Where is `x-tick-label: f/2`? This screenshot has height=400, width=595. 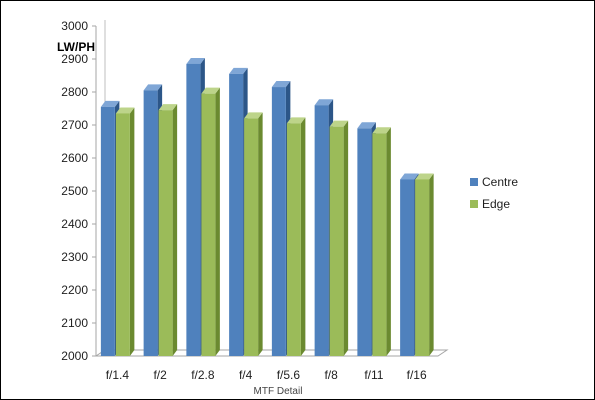 x-tick-label: f/2 is located at coordinates (160, 375).